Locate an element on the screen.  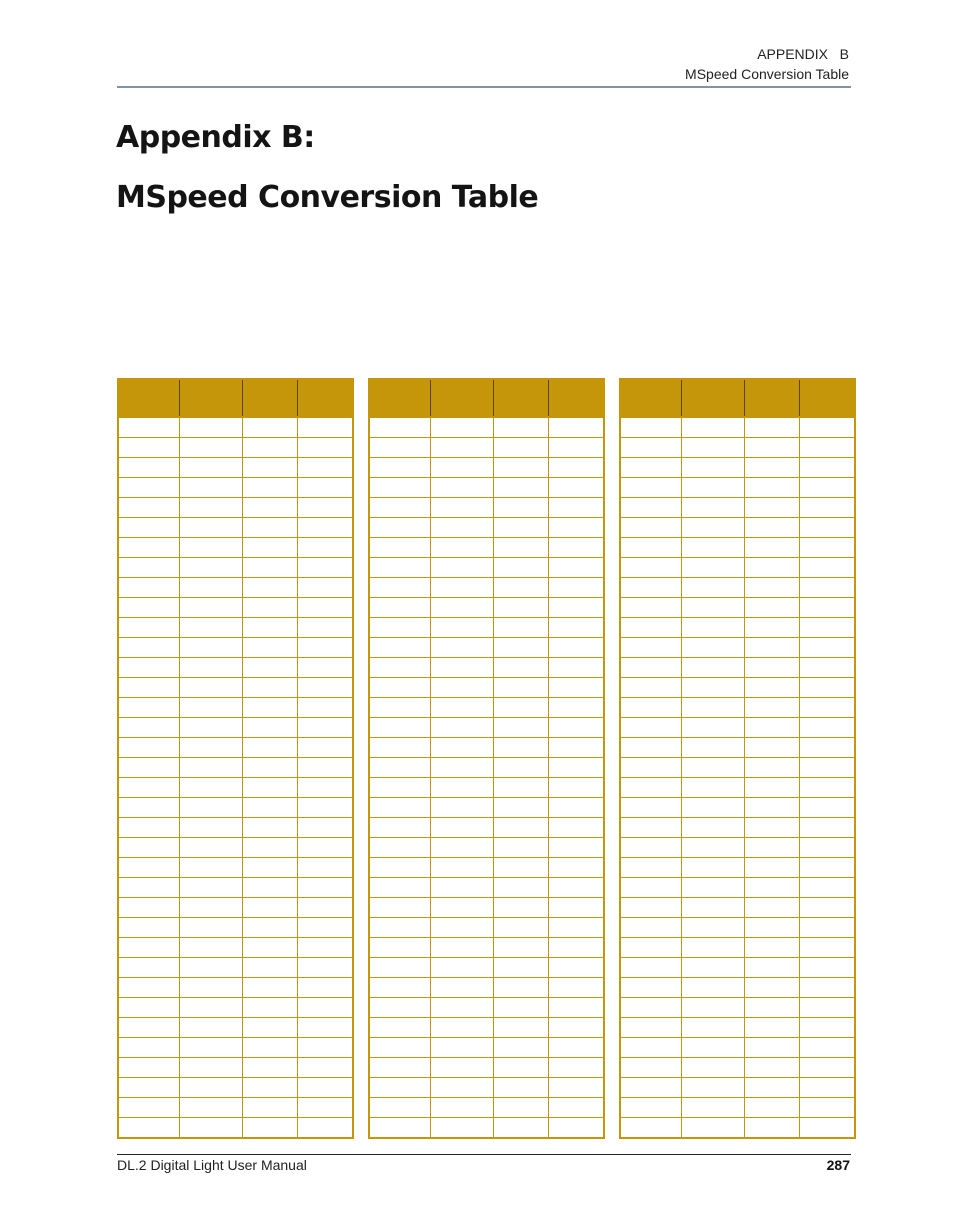
table-header-row is located at coordinates (486, 398).